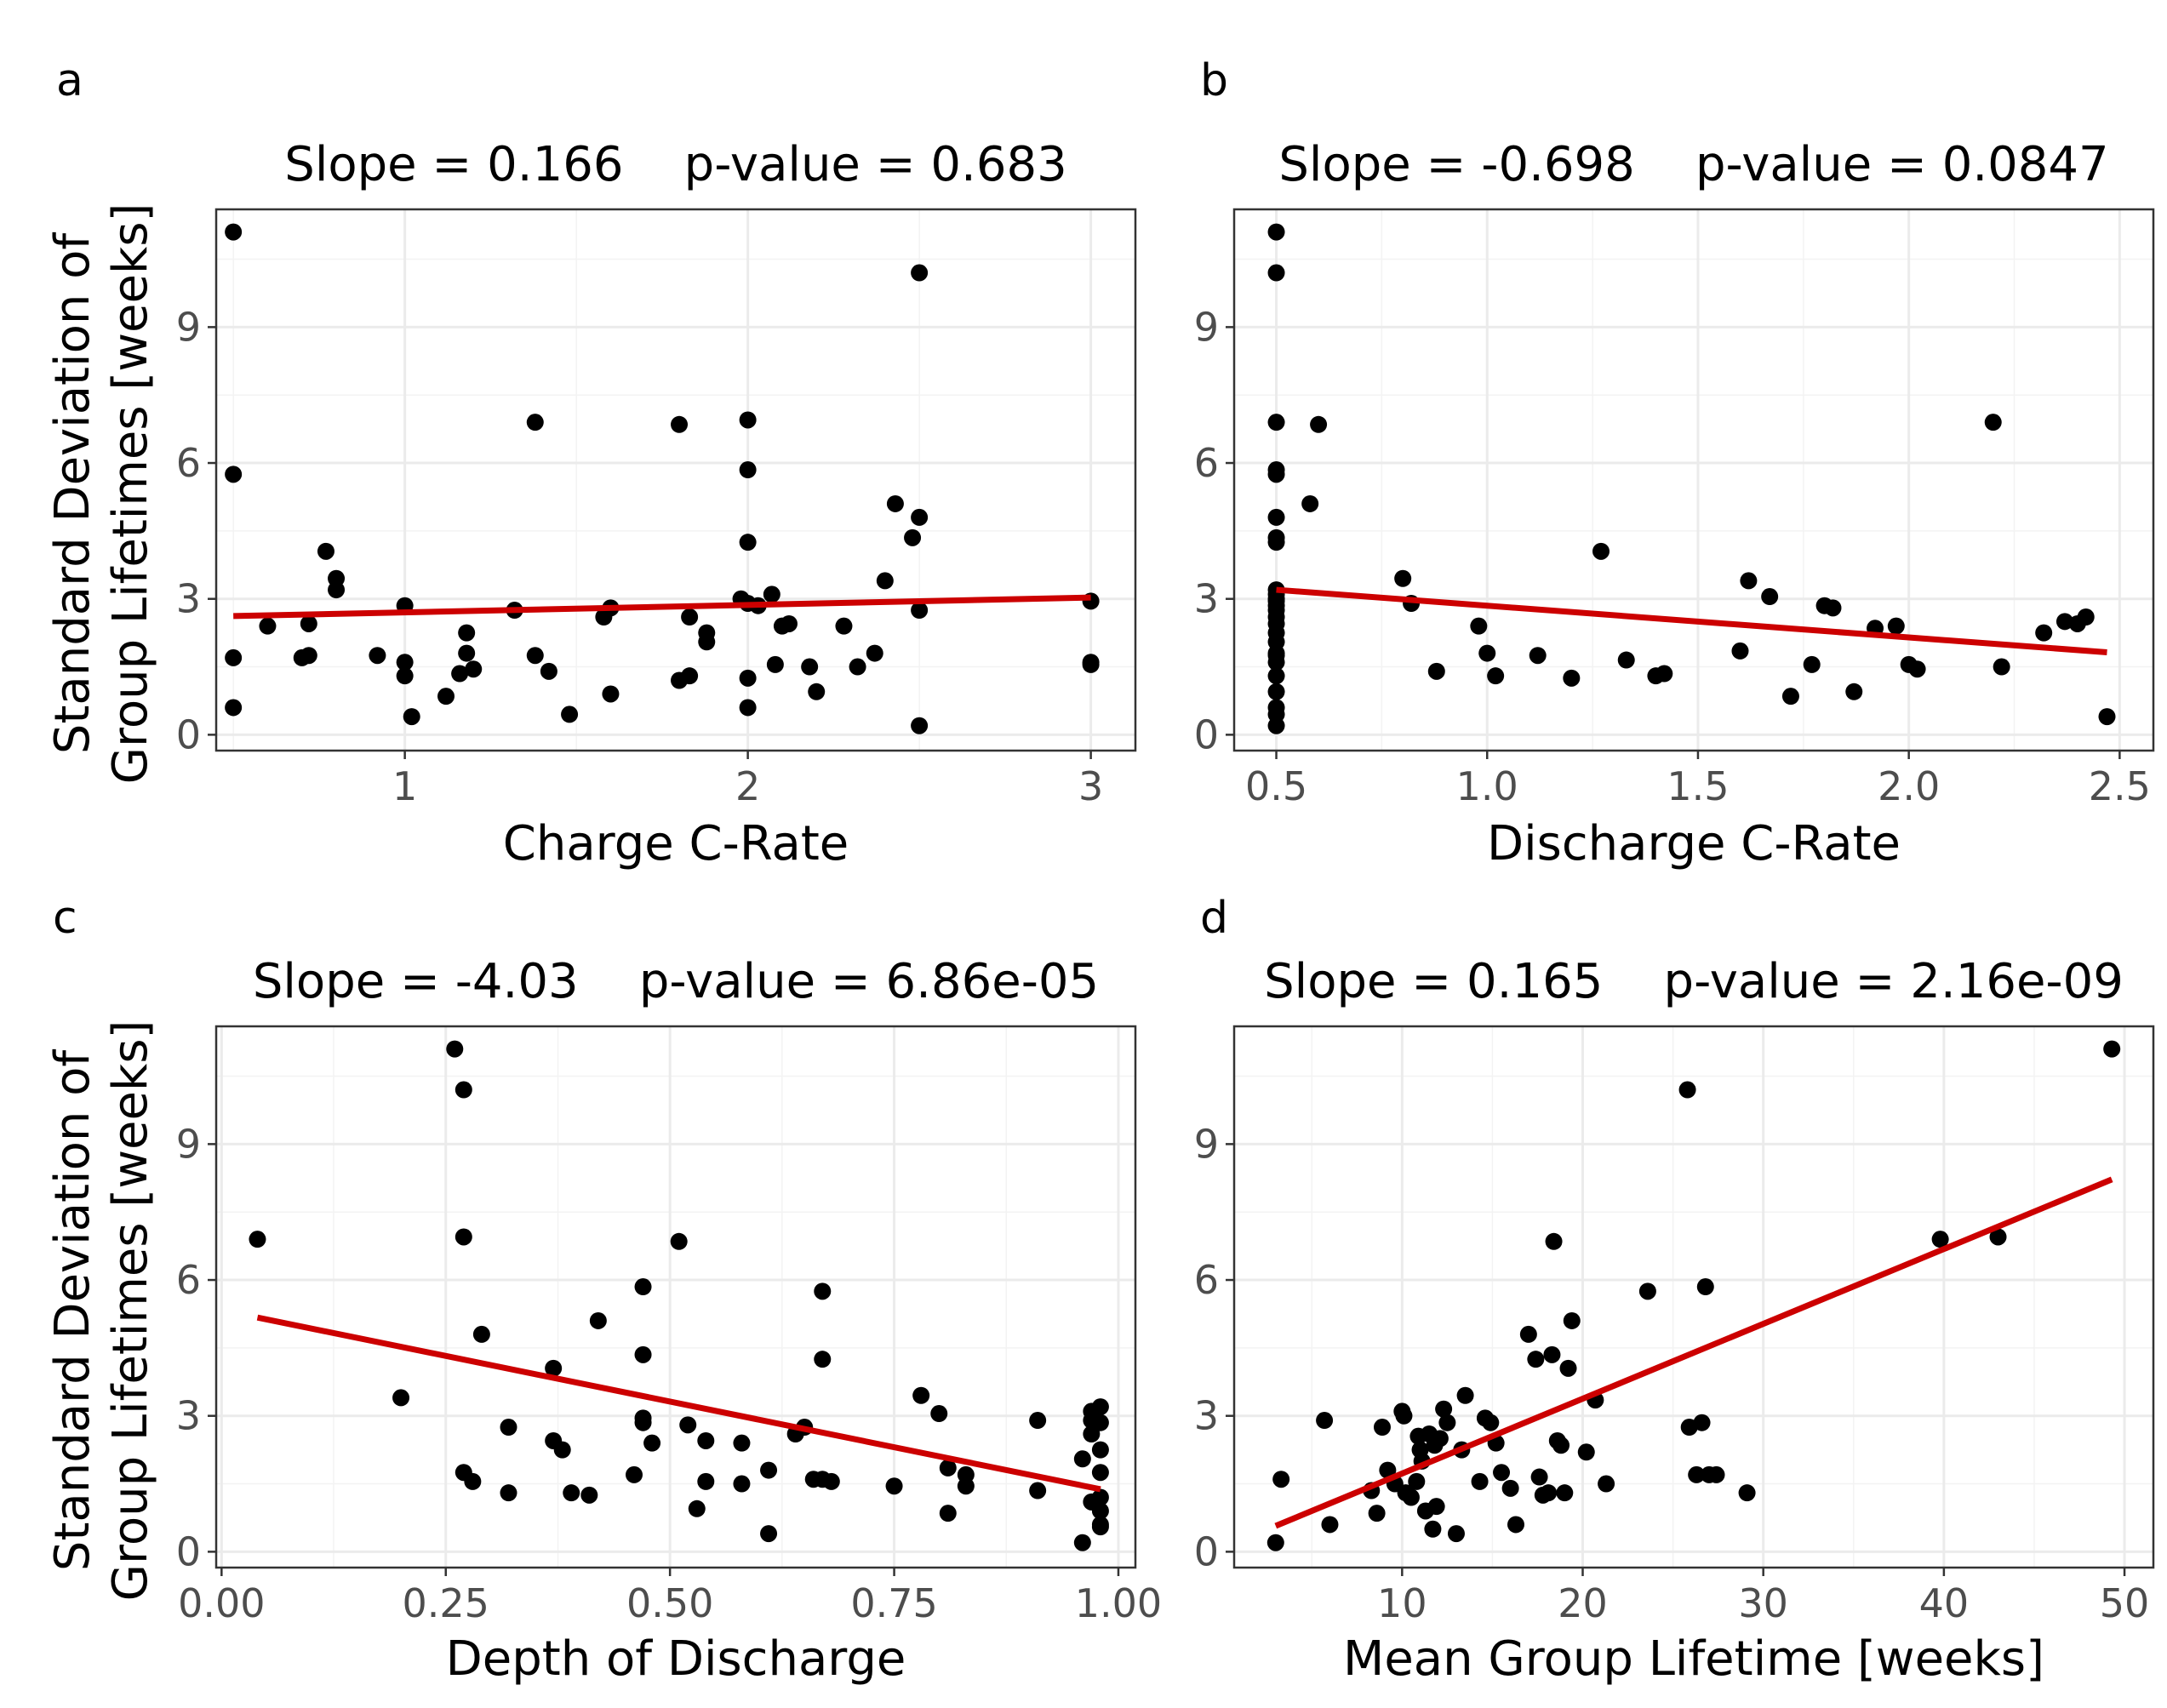 The image size is (2167, 1708). Describe the element at coordinates (675, 1297) in the screenshot. I see `panel-frame-c` at that location.